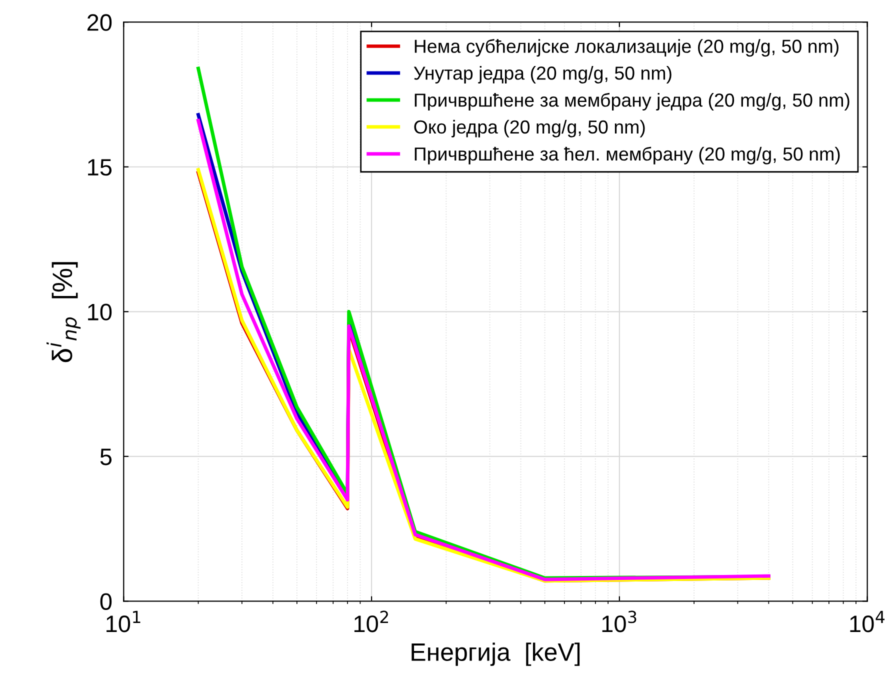 The height and width of the screenshot is (691, 896). I want to click on x-tick-label: 10$^{4}$, so click(867, 621).